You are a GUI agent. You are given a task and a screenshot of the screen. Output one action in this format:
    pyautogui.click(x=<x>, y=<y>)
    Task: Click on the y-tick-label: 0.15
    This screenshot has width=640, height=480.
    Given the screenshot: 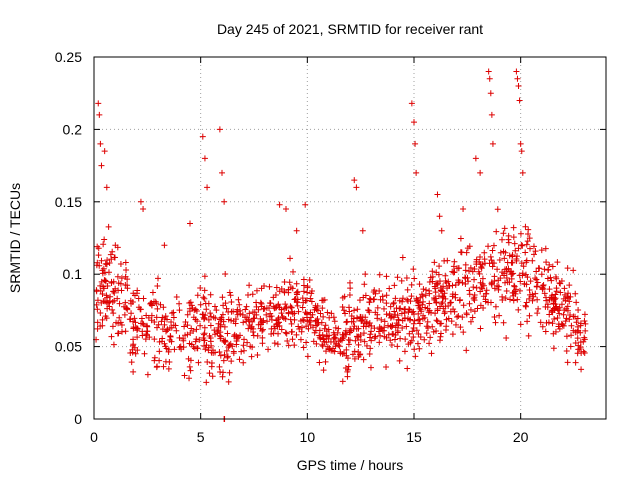 What is the action you would take?
    pyautogui.click(x=68, y=202)
    